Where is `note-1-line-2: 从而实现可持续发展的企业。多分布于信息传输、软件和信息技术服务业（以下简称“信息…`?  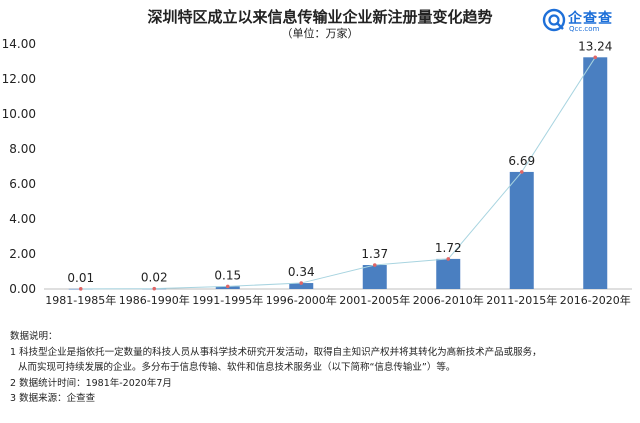 note-1-line-2: 从而实现可持续发展的企业。多分布于信息传输、软件和信息技术服务业（以下简称“信息… is located at coordinates (237, 367).